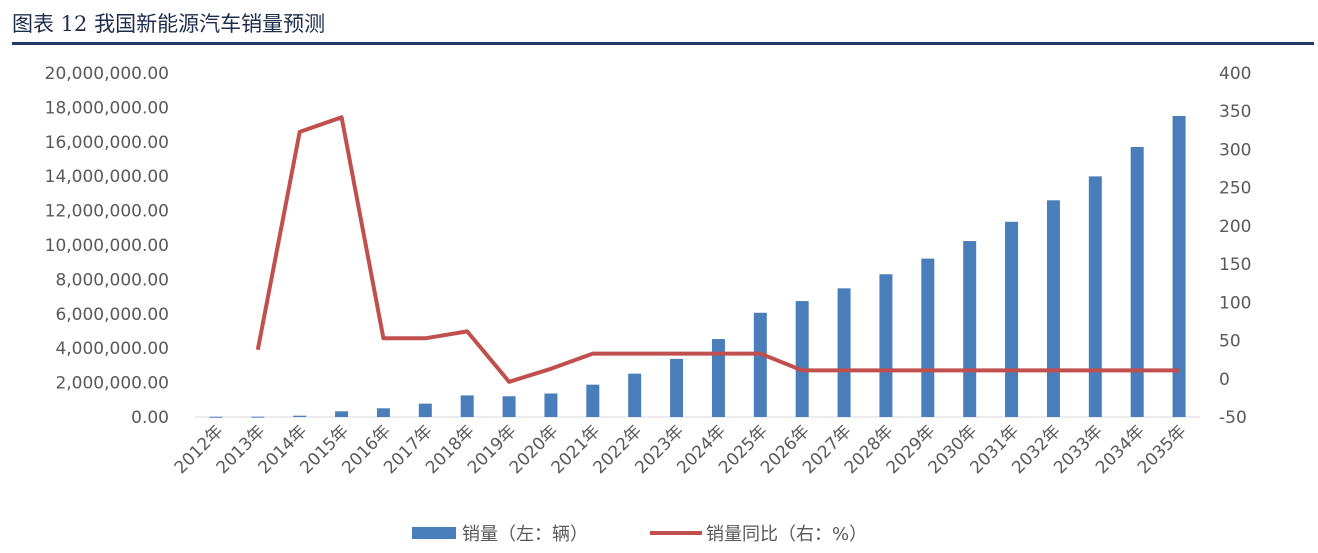 This screenshot has width=1318, height=553. What do you see at coordinates (1235, 303) in the screenshot?
I see `right-tick-label: 100` at bounding box center [1235, 303].